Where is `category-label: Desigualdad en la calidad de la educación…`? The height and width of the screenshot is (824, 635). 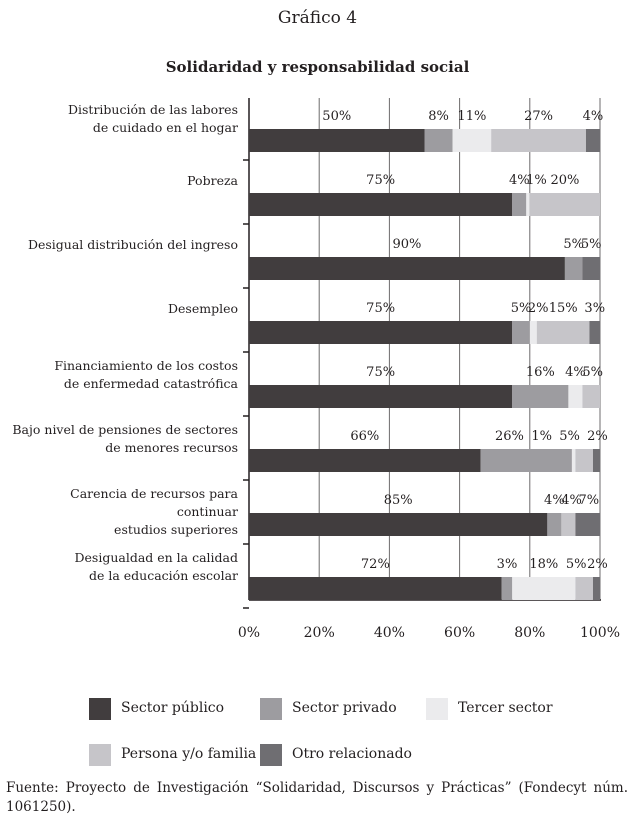
category-label: Desigualdad en la calidad de la educación… is located at coordinates (123, 567).